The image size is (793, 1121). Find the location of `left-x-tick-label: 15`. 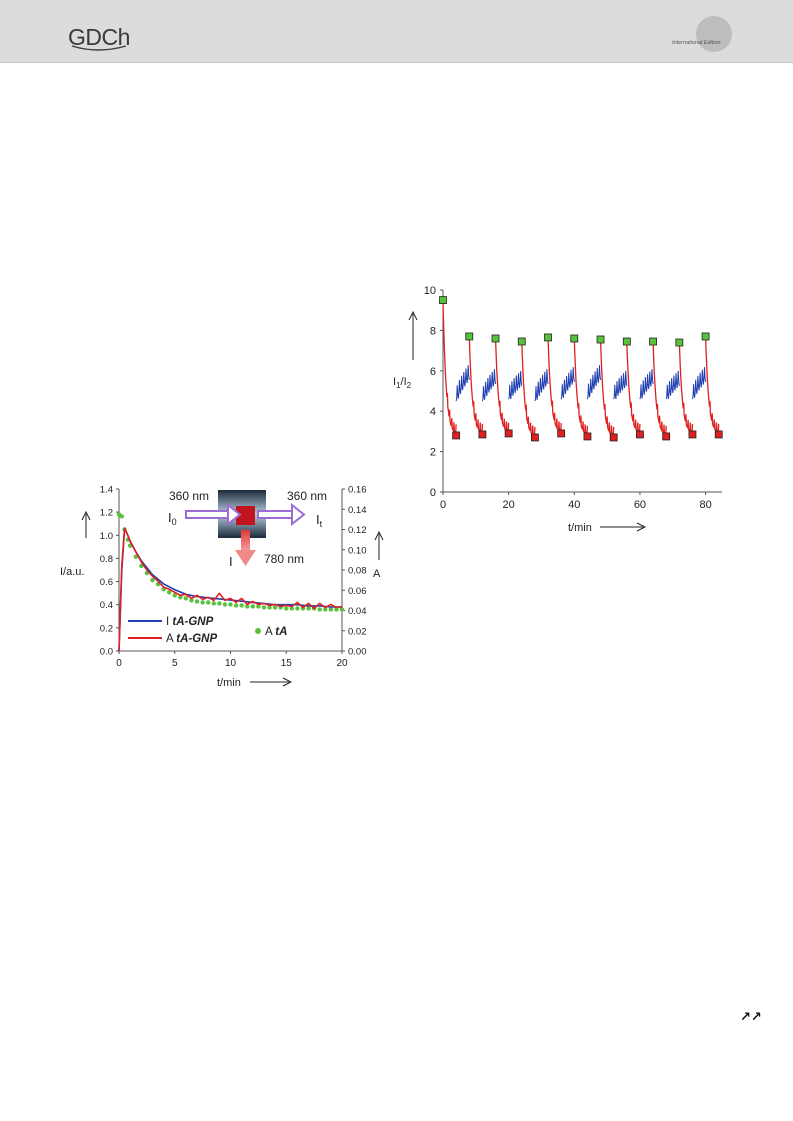

left-x-tick-label: 15 is located at coordinates (287, 663).